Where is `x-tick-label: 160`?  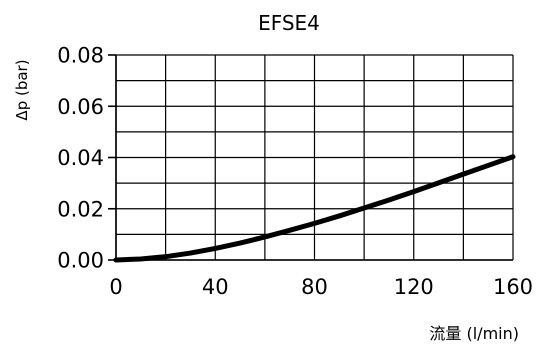 x-tick-label: 160 is located at coordinates (513, 287).